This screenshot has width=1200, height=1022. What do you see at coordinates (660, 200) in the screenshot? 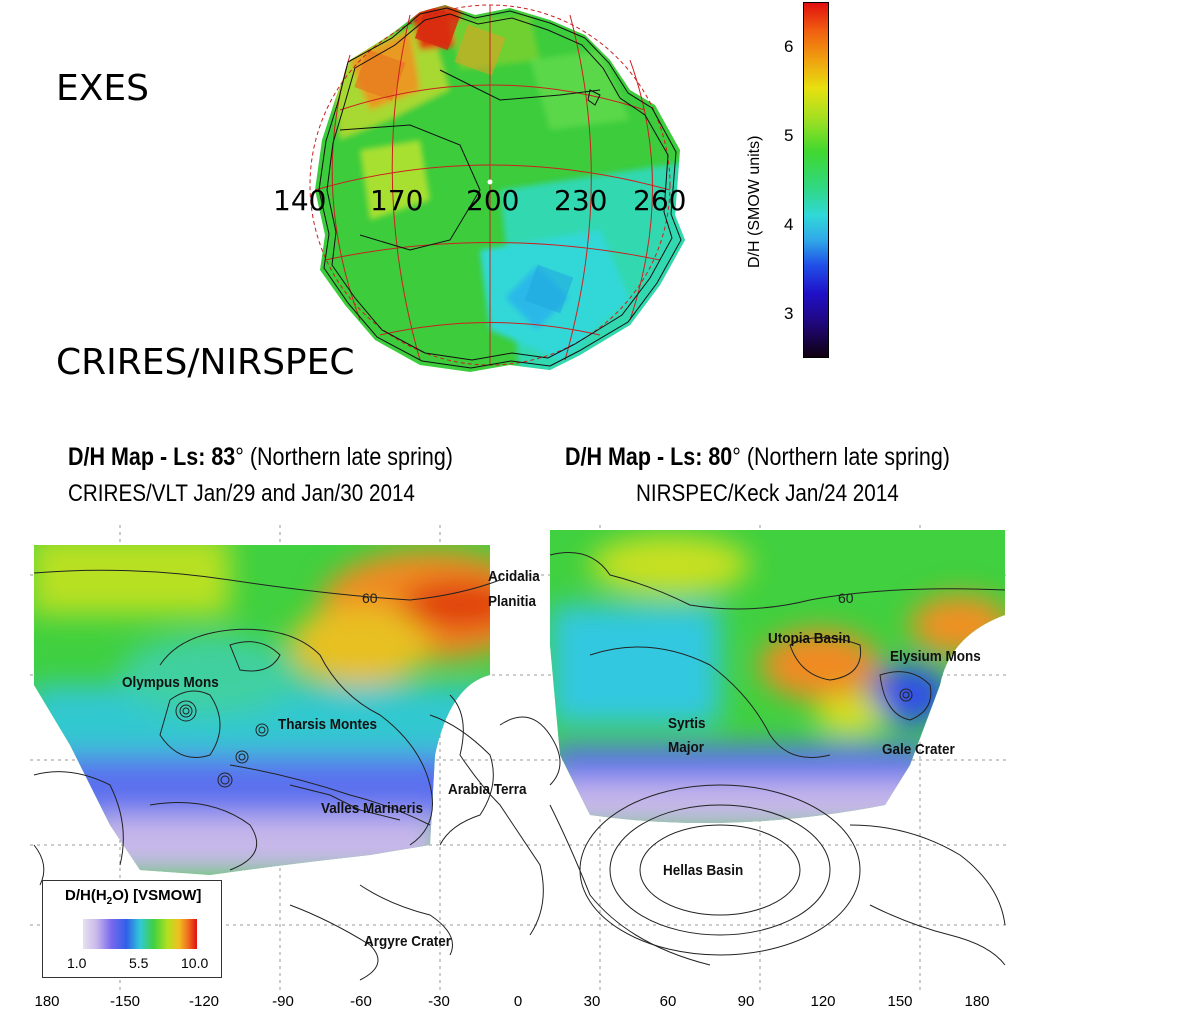
I see `lon-label-260: 260` at bounding box center [660, 200].